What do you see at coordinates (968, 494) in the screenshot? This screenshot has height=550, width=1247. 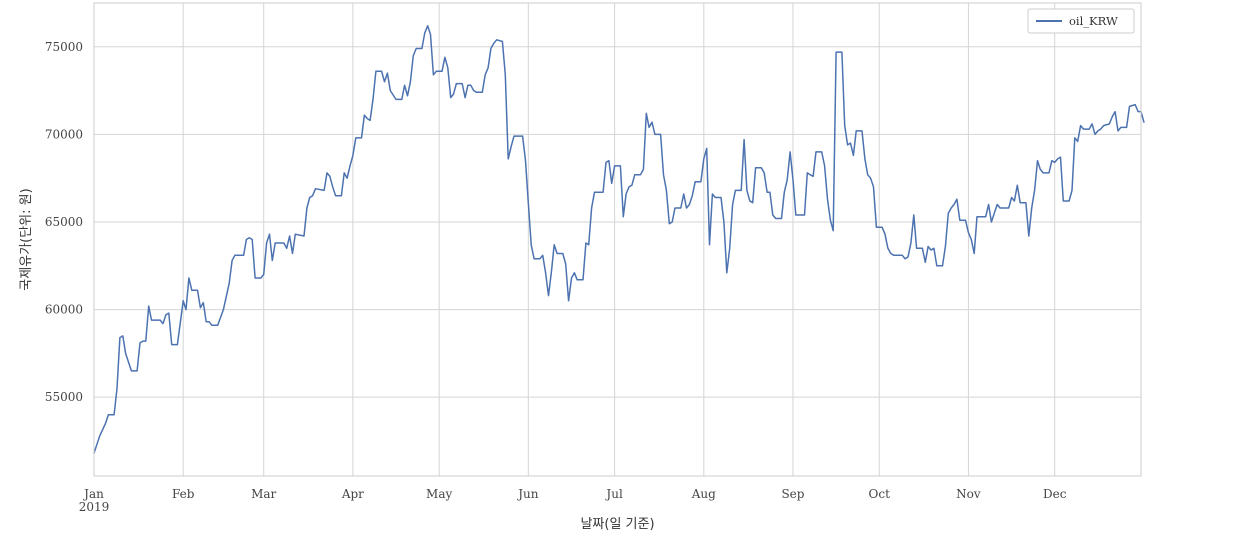 I see `x-tick-label: Nov` at bounding box center [968, 494].